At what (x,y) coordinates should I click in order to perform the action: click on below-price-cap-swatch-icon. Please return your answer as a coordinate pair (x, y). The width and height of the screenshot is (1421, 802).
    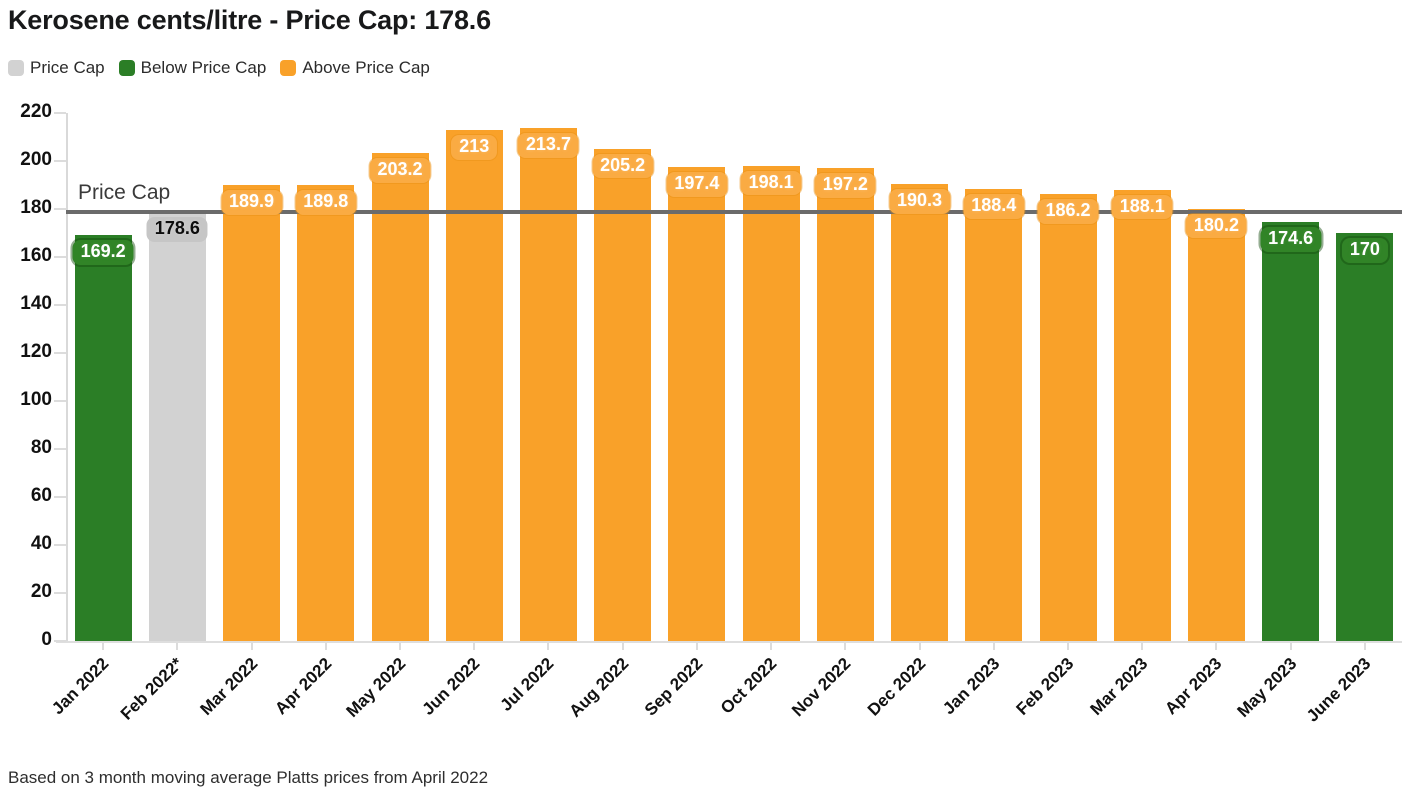
    Looking at the image, I should click on (126, 68).